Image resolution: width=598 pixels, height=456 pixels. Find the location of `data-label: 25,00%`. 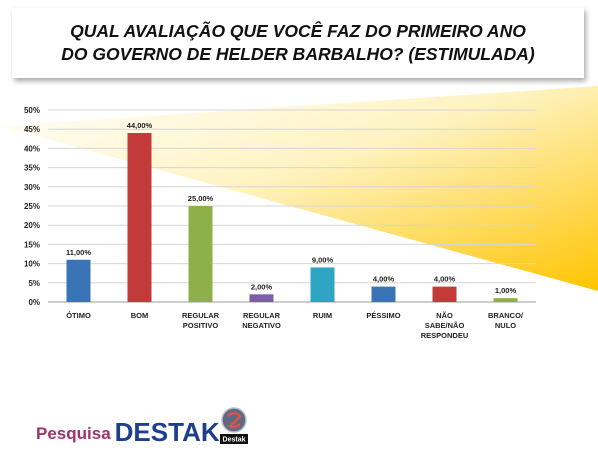

data-label: 25,00% is located at coordinates (201, 198).